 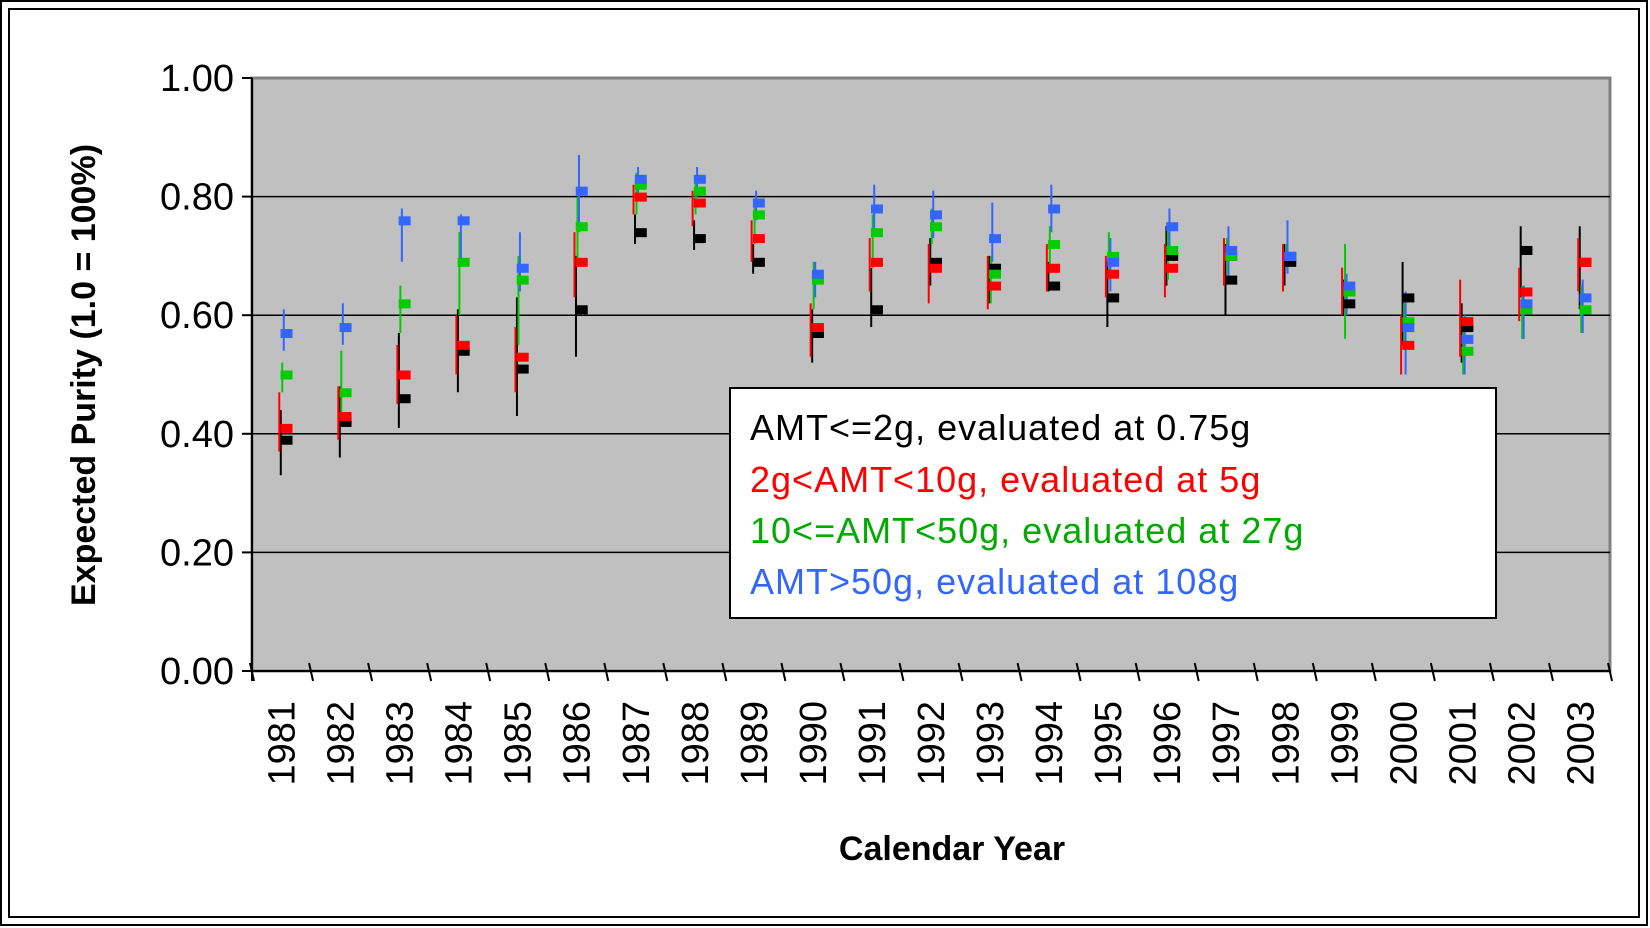 What do you see at coordinates (995, 239) in the screenshot?
I see `point-1993-s3` at bounding box center [995, 239].